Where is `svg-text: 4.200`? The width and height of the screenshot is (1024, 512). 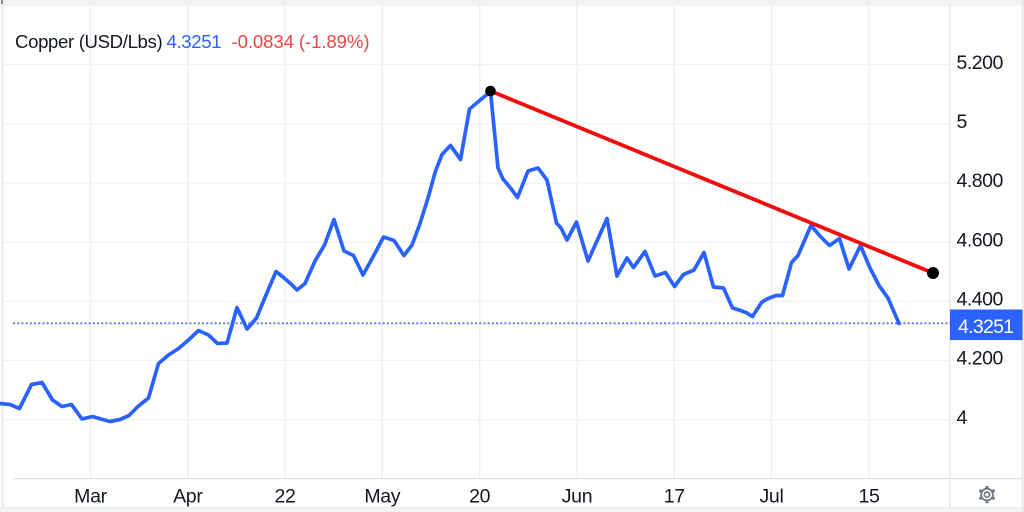
svg-text: 4.200 is located at coordinates (980, 359).